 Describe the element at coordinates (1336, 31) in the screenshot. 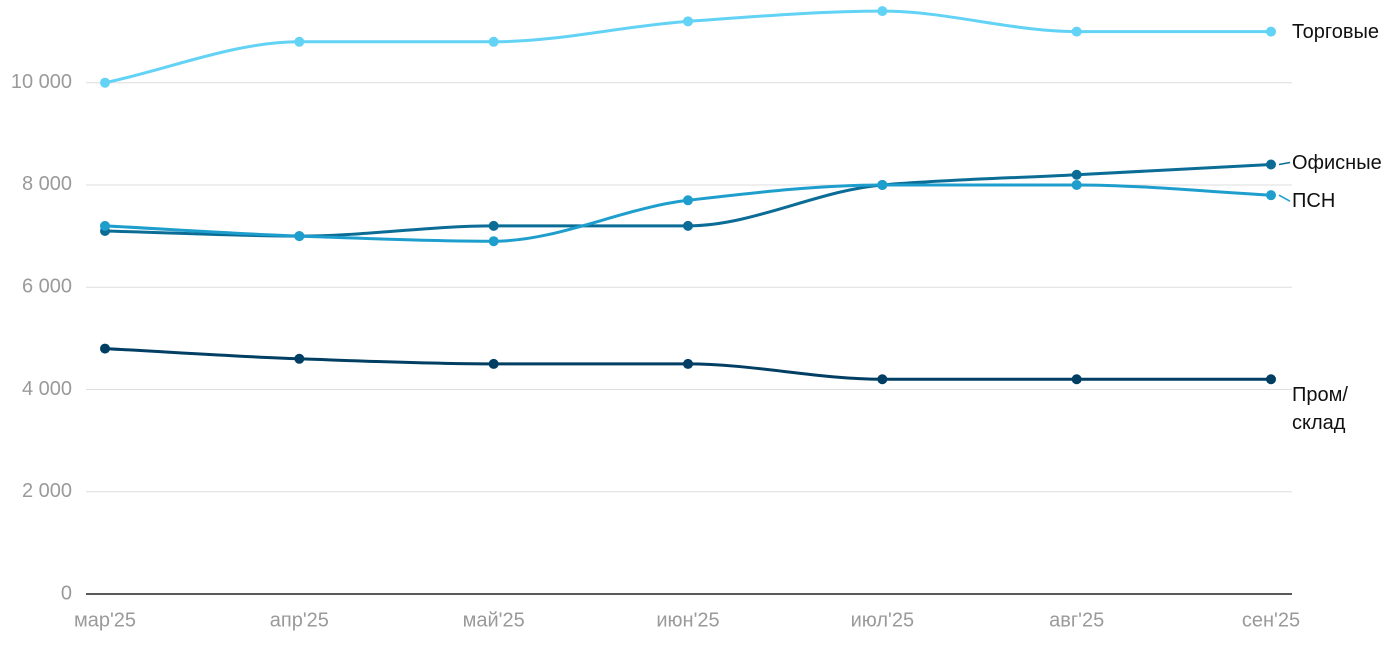

I see `legend-label: Торговые` at that location.